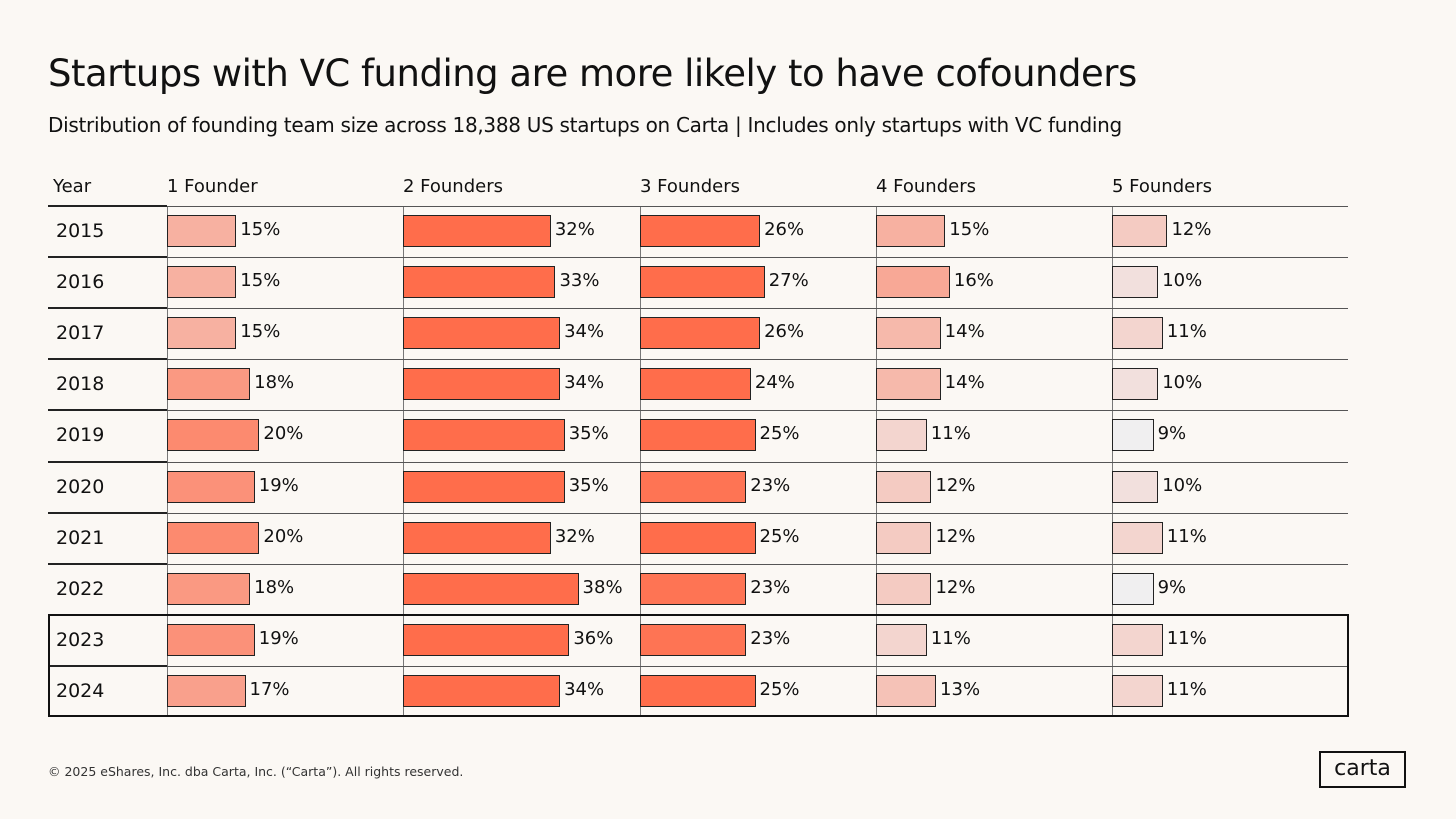  I want to click on year-label: 2019, so click(80, 435).